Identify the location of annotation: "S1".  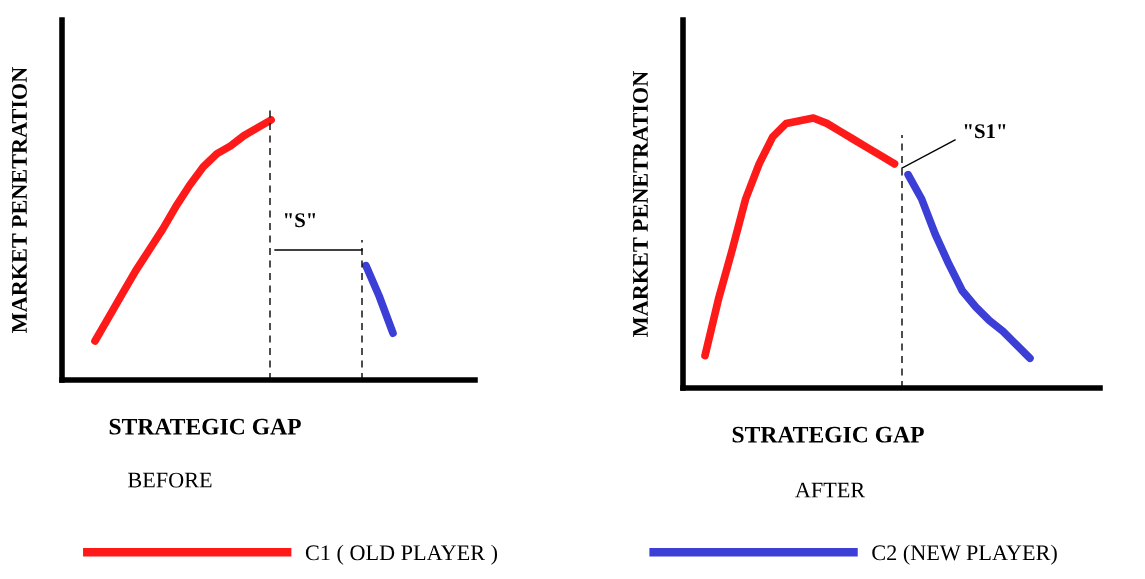
(985, 131).